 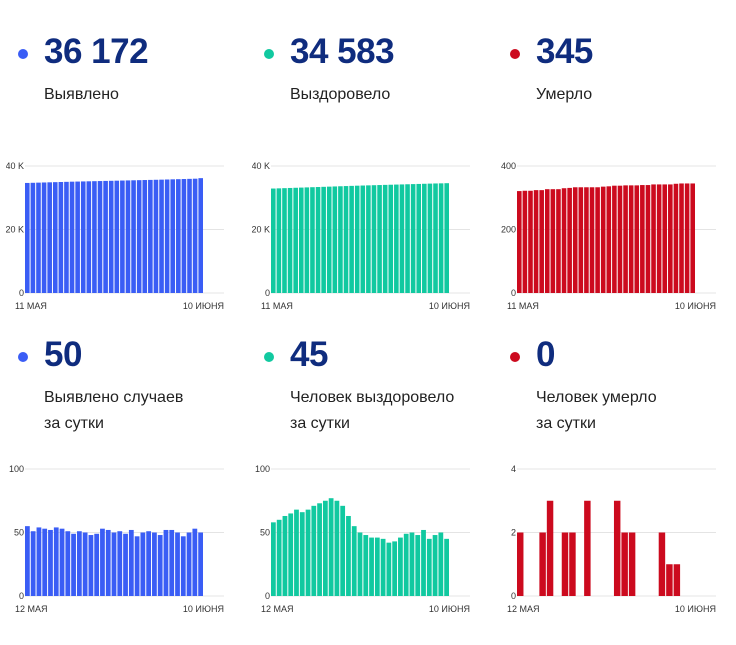 What do you see at coordinates (63, 354) in the screenshot?
I see `stat-value: 50` at bounding box center [63, 354].